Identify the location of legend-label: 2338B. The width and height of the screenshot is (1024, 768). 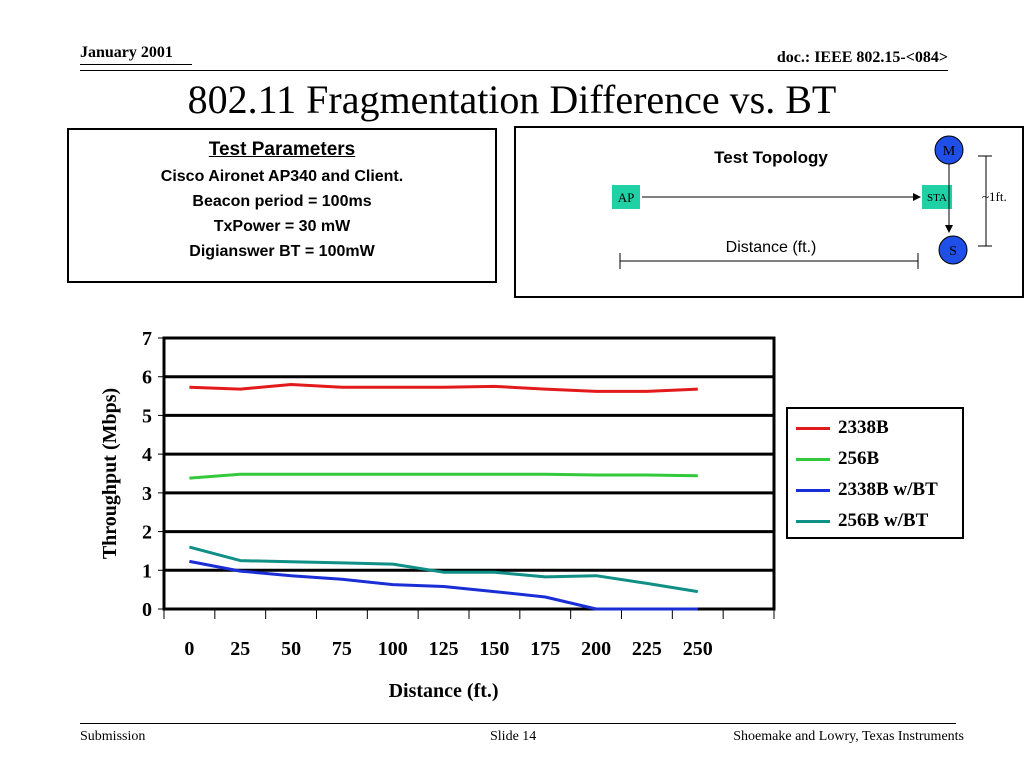
(863, 427).